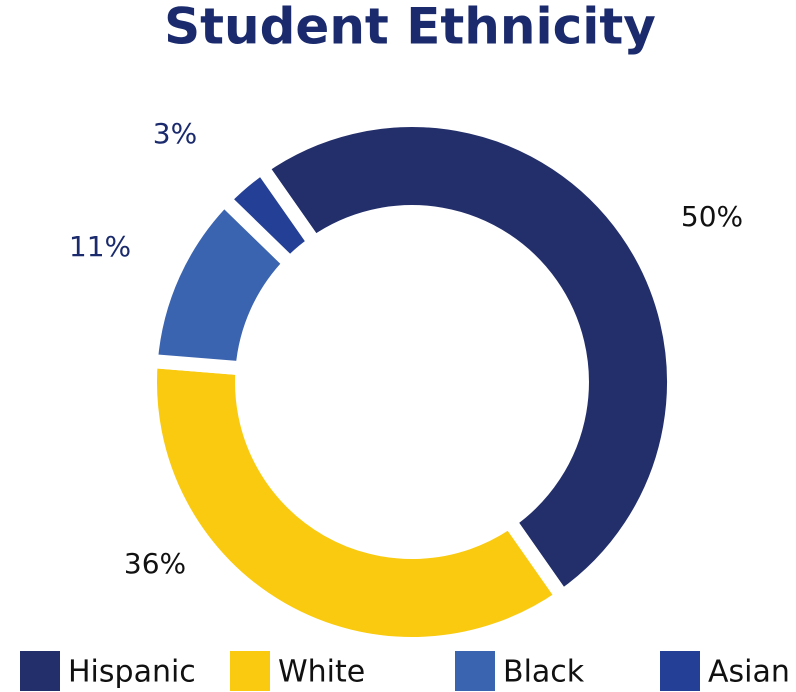  Describe the element at coordinates (544, 672) in the screenshot. I see `legend-label: Black` at that location.